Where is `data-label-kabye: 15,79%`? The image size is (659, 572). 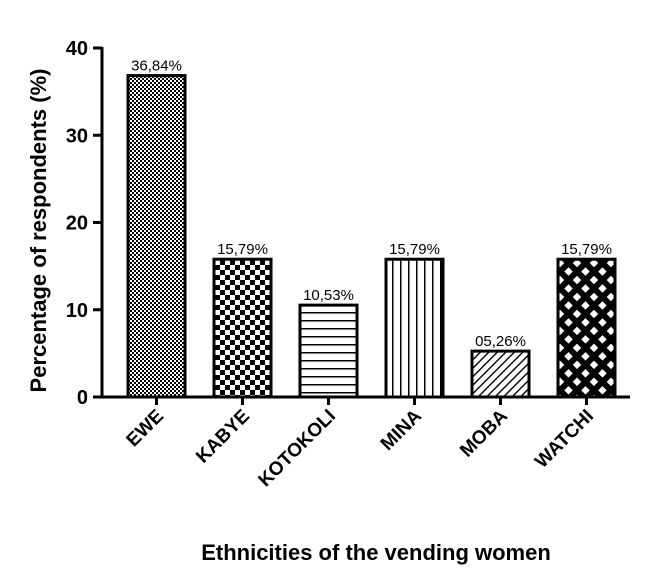
data-label-kabye: 15,79% is located at coordinates (242, 249).